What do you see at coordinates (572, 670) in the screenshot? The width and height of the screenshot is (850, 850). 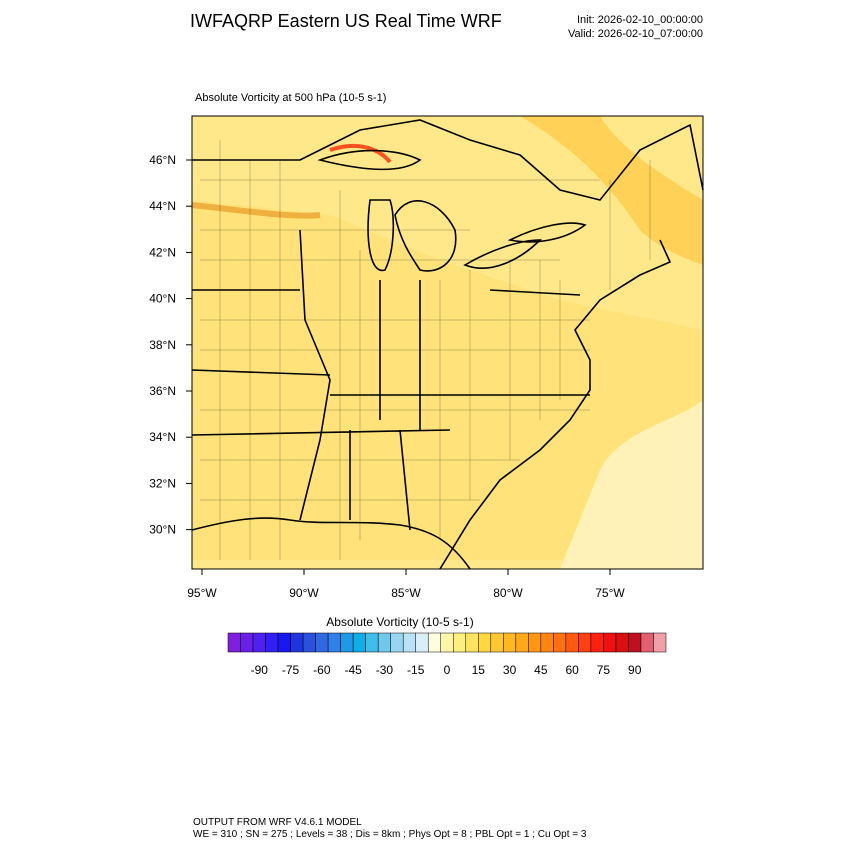 I see `colorbar-tick-label: 60` at bounding box center [572, 670].